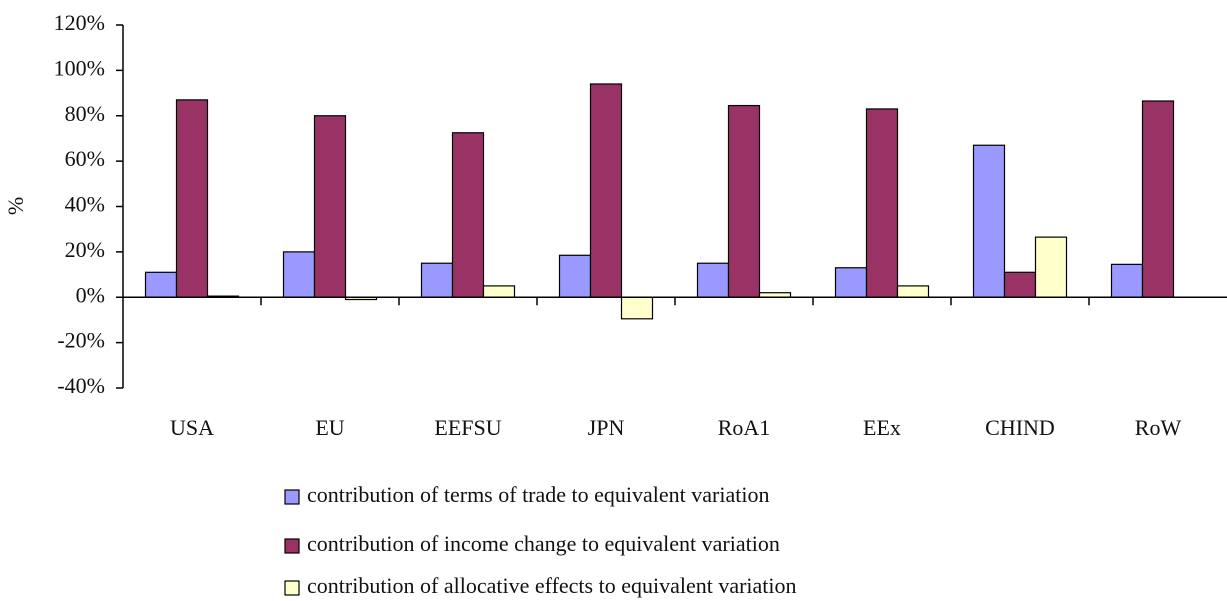 The image size is (1227, 601). I want to click on x-tick-label: USA, so click(192, 427).